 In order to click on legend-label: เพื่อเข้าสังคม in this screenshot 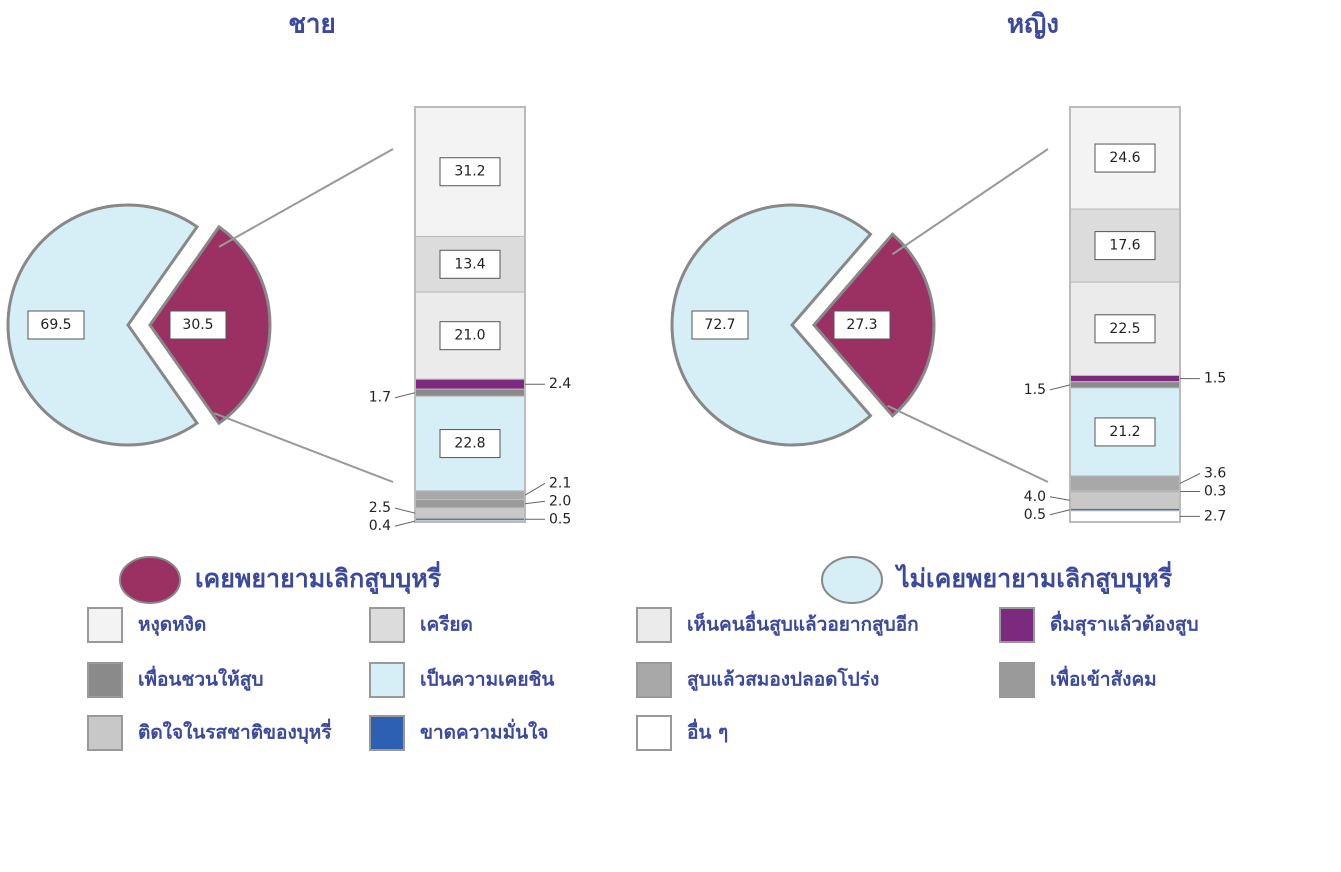, I will do `click(1103, 678)`.